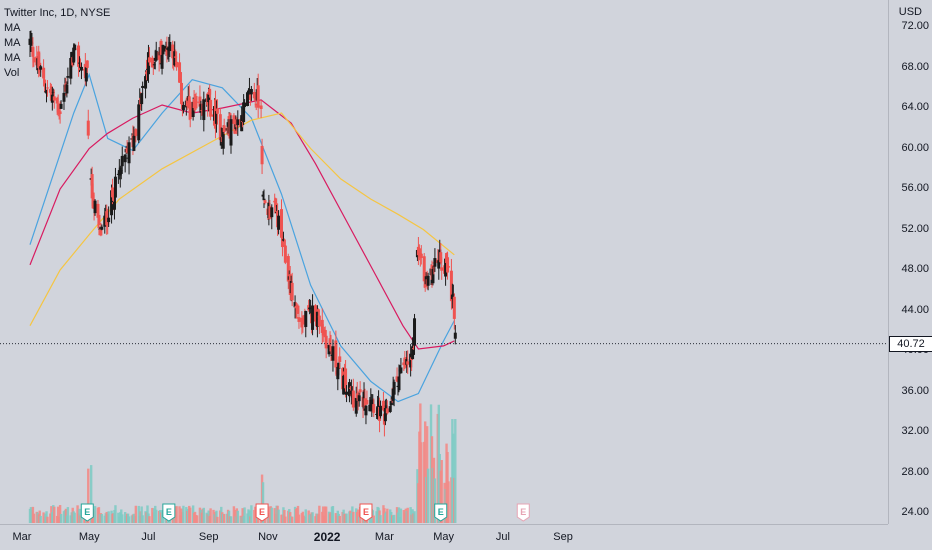 This screenshot has width=932, height=550. What do you see at coordinates (148, 537) in the screenshot?
I see `x-tick-label: Jul` at bounding box center [148, 537].